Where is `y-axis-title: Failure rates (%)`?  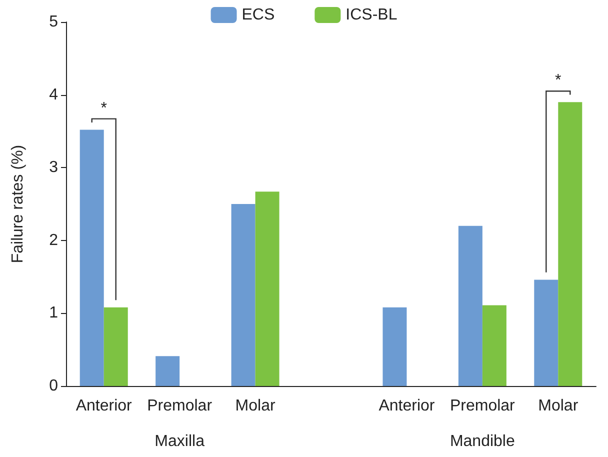
y-axis-title: Failure rates (%) is located at coordinates (18, 204).